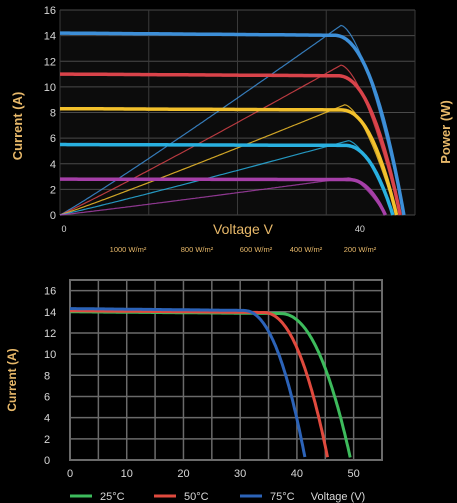 The image size is (457, 503). I want to click on chart1-y-tick: 12, so click(50, 62).